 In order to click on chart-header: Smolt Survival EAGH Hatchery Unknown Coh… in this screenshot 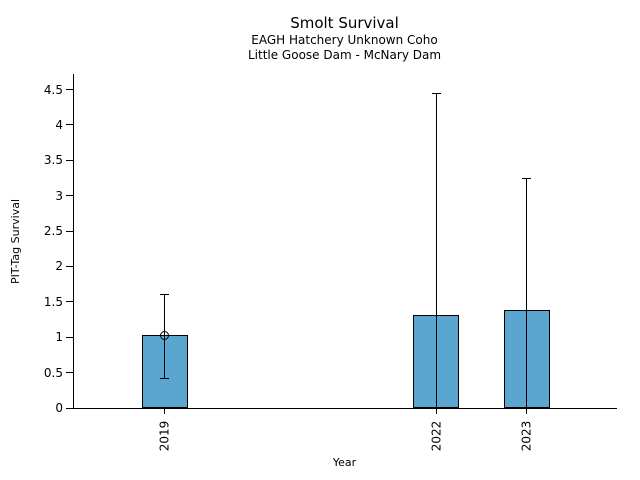, I will do `click(344, 37)`.